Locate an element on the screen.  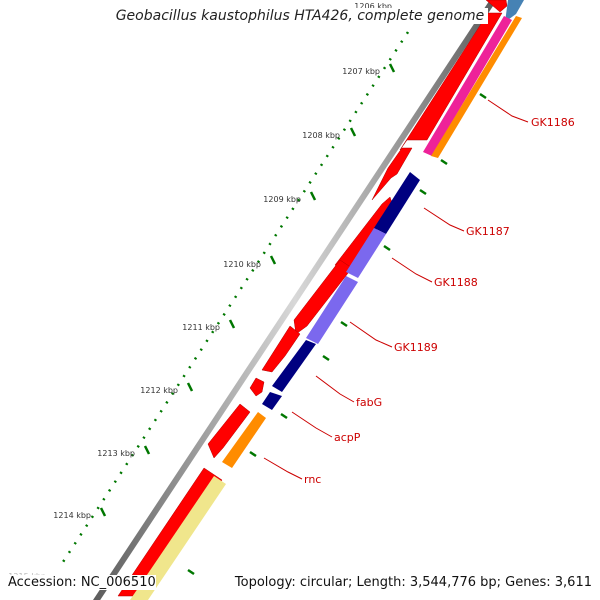
ruler-label-1213: 1213 kbp is located at coordinates (116, 453).